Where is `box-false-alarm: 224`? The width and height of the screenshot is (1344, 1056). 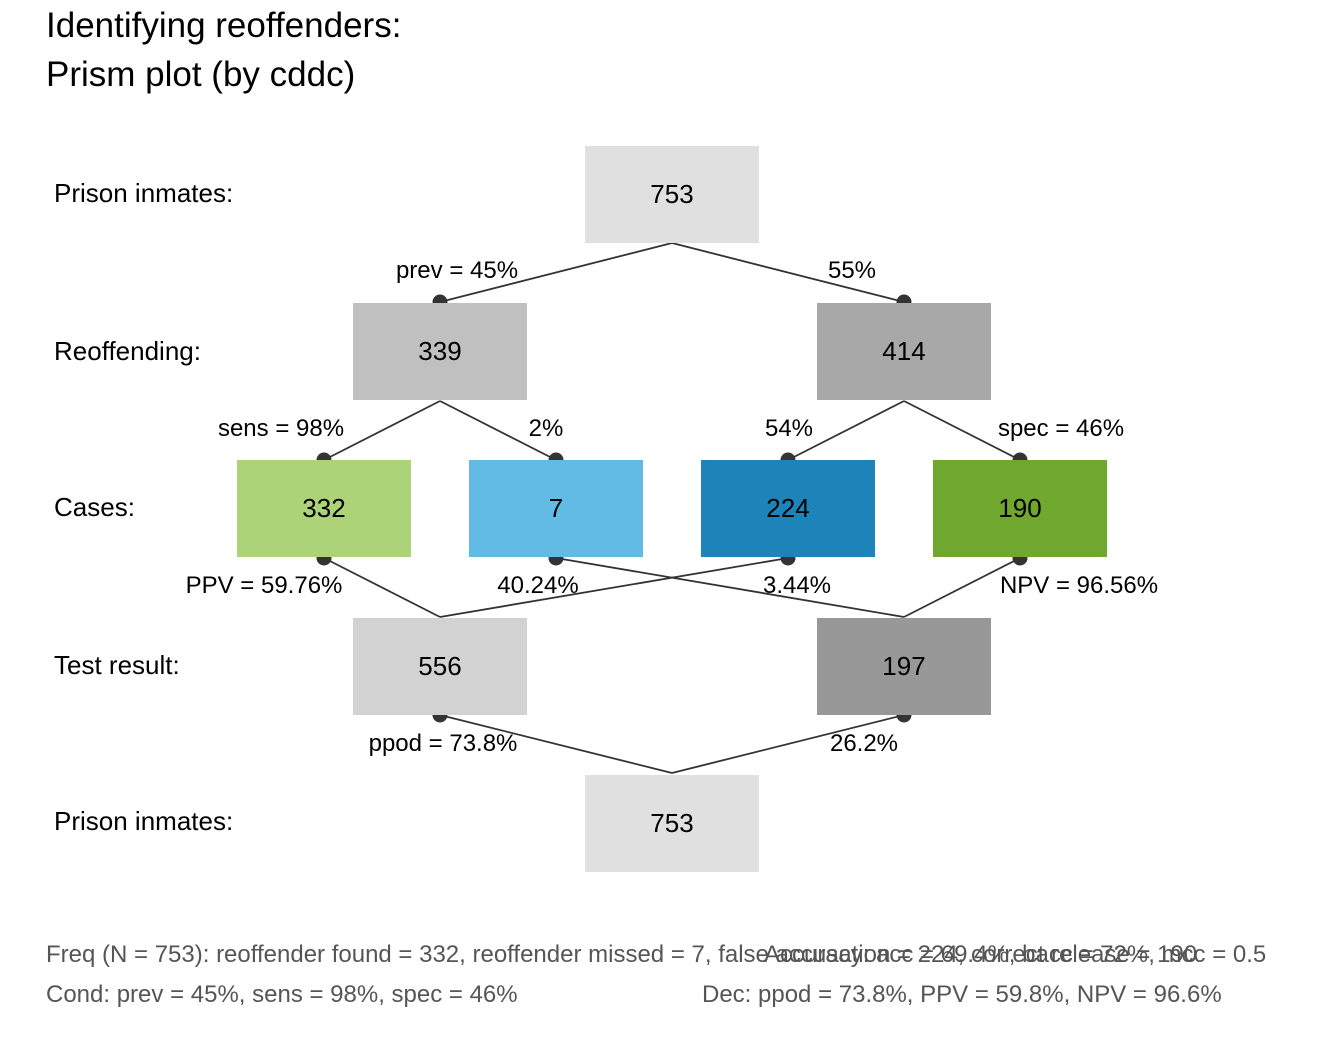 box-false-alarm: 224 is located at coordinates (788, 508).